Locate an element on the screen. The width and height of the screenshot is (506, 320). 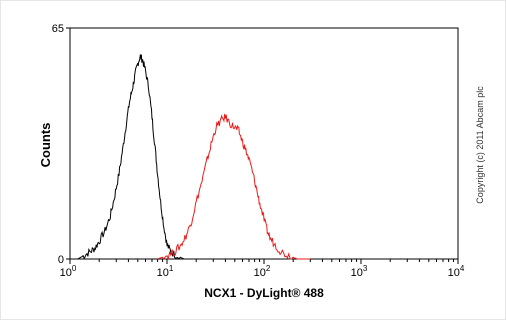
x-tick-label: 10⁰ is located at coordinates (68, 271).